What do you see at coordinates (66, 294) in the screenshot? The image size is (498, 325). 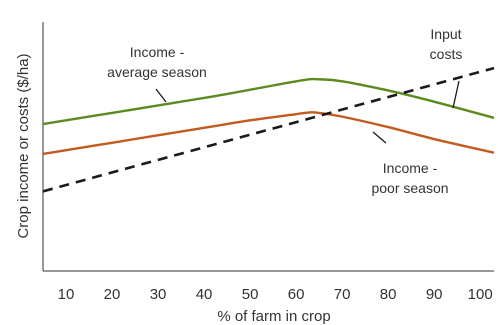 I see `x-tick-label: 10` at bounding box center [66, 294].